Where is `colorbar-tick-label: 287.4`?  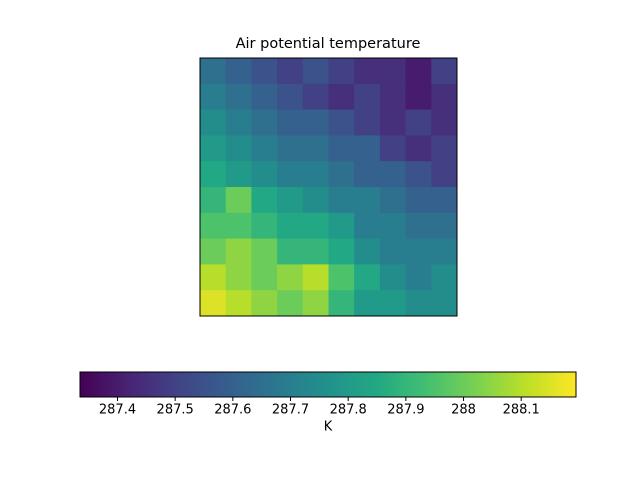 colorbar-tick-label: 287.4 is located at coordinates (117, 410).